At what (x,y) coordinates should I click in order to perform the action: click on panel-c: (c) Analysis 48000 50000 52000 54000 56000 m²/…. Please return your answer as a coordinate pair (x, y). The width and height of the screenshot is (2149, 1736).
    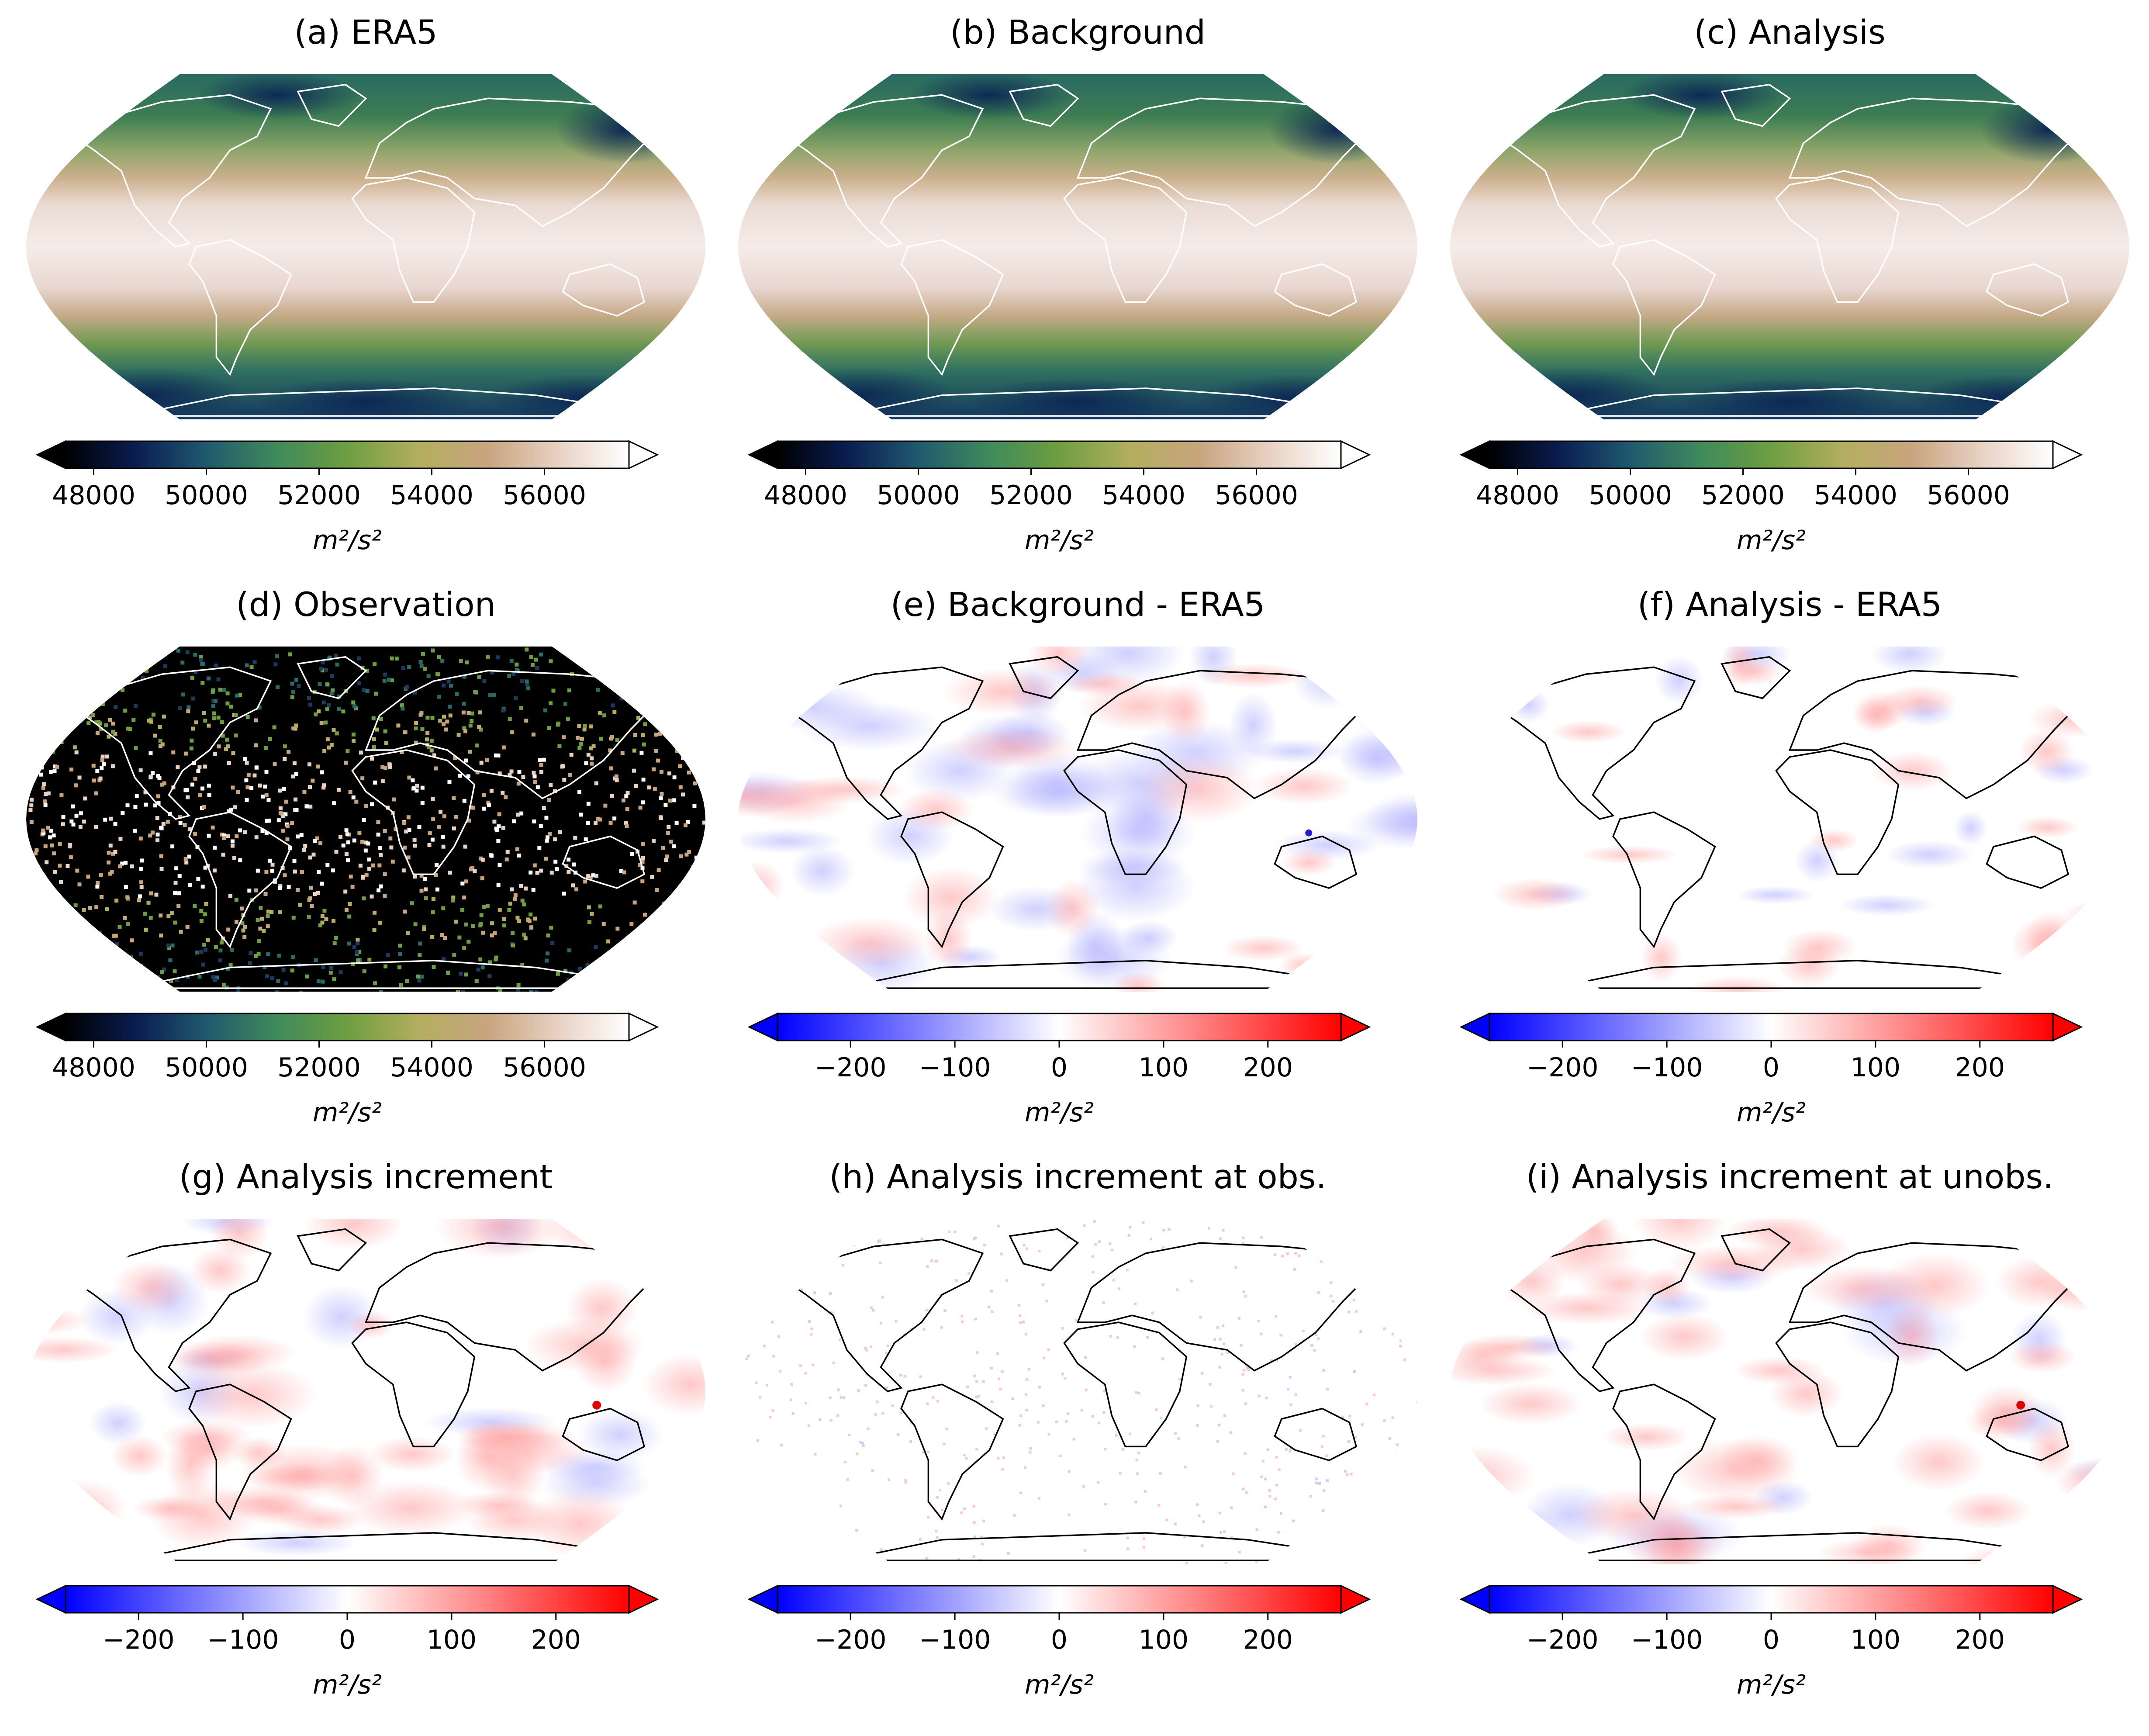
    Looking at the image, I should click on (1789, 285).